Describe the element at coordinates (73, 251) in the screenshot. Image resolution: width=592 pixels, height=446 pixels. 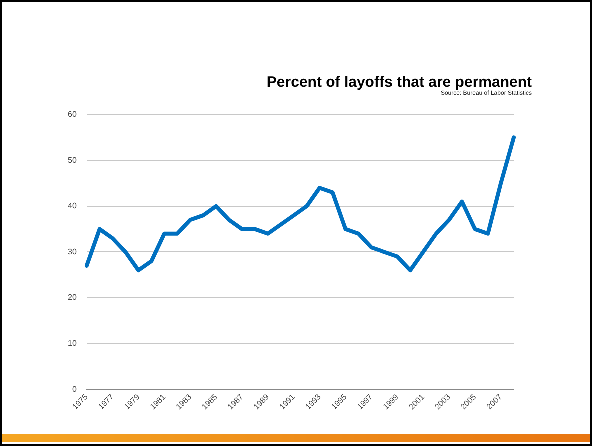
I see `y-tick-label: 30` at that location.